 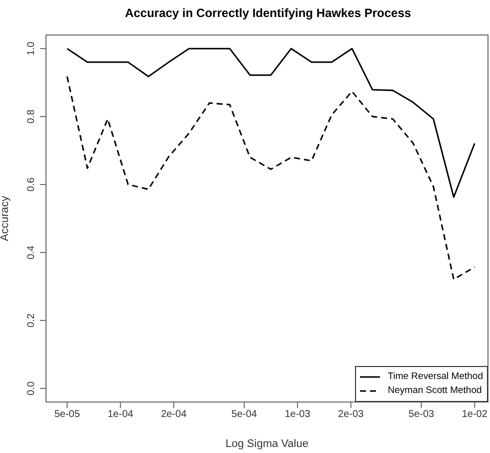 I want to click on x-tick-label: 5e-05, so click(x=67, y=414).